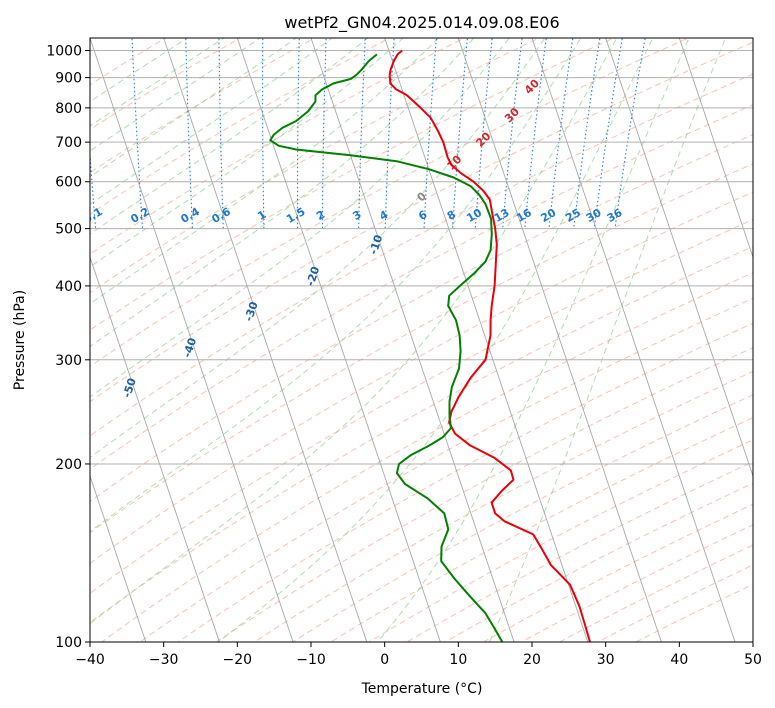 The height and width of the screenshot is (708, 775). What do you see at coordinates (90, 660) in the screenshot?
I see `x-tick-label: −40` at bounding box center [90, 660].